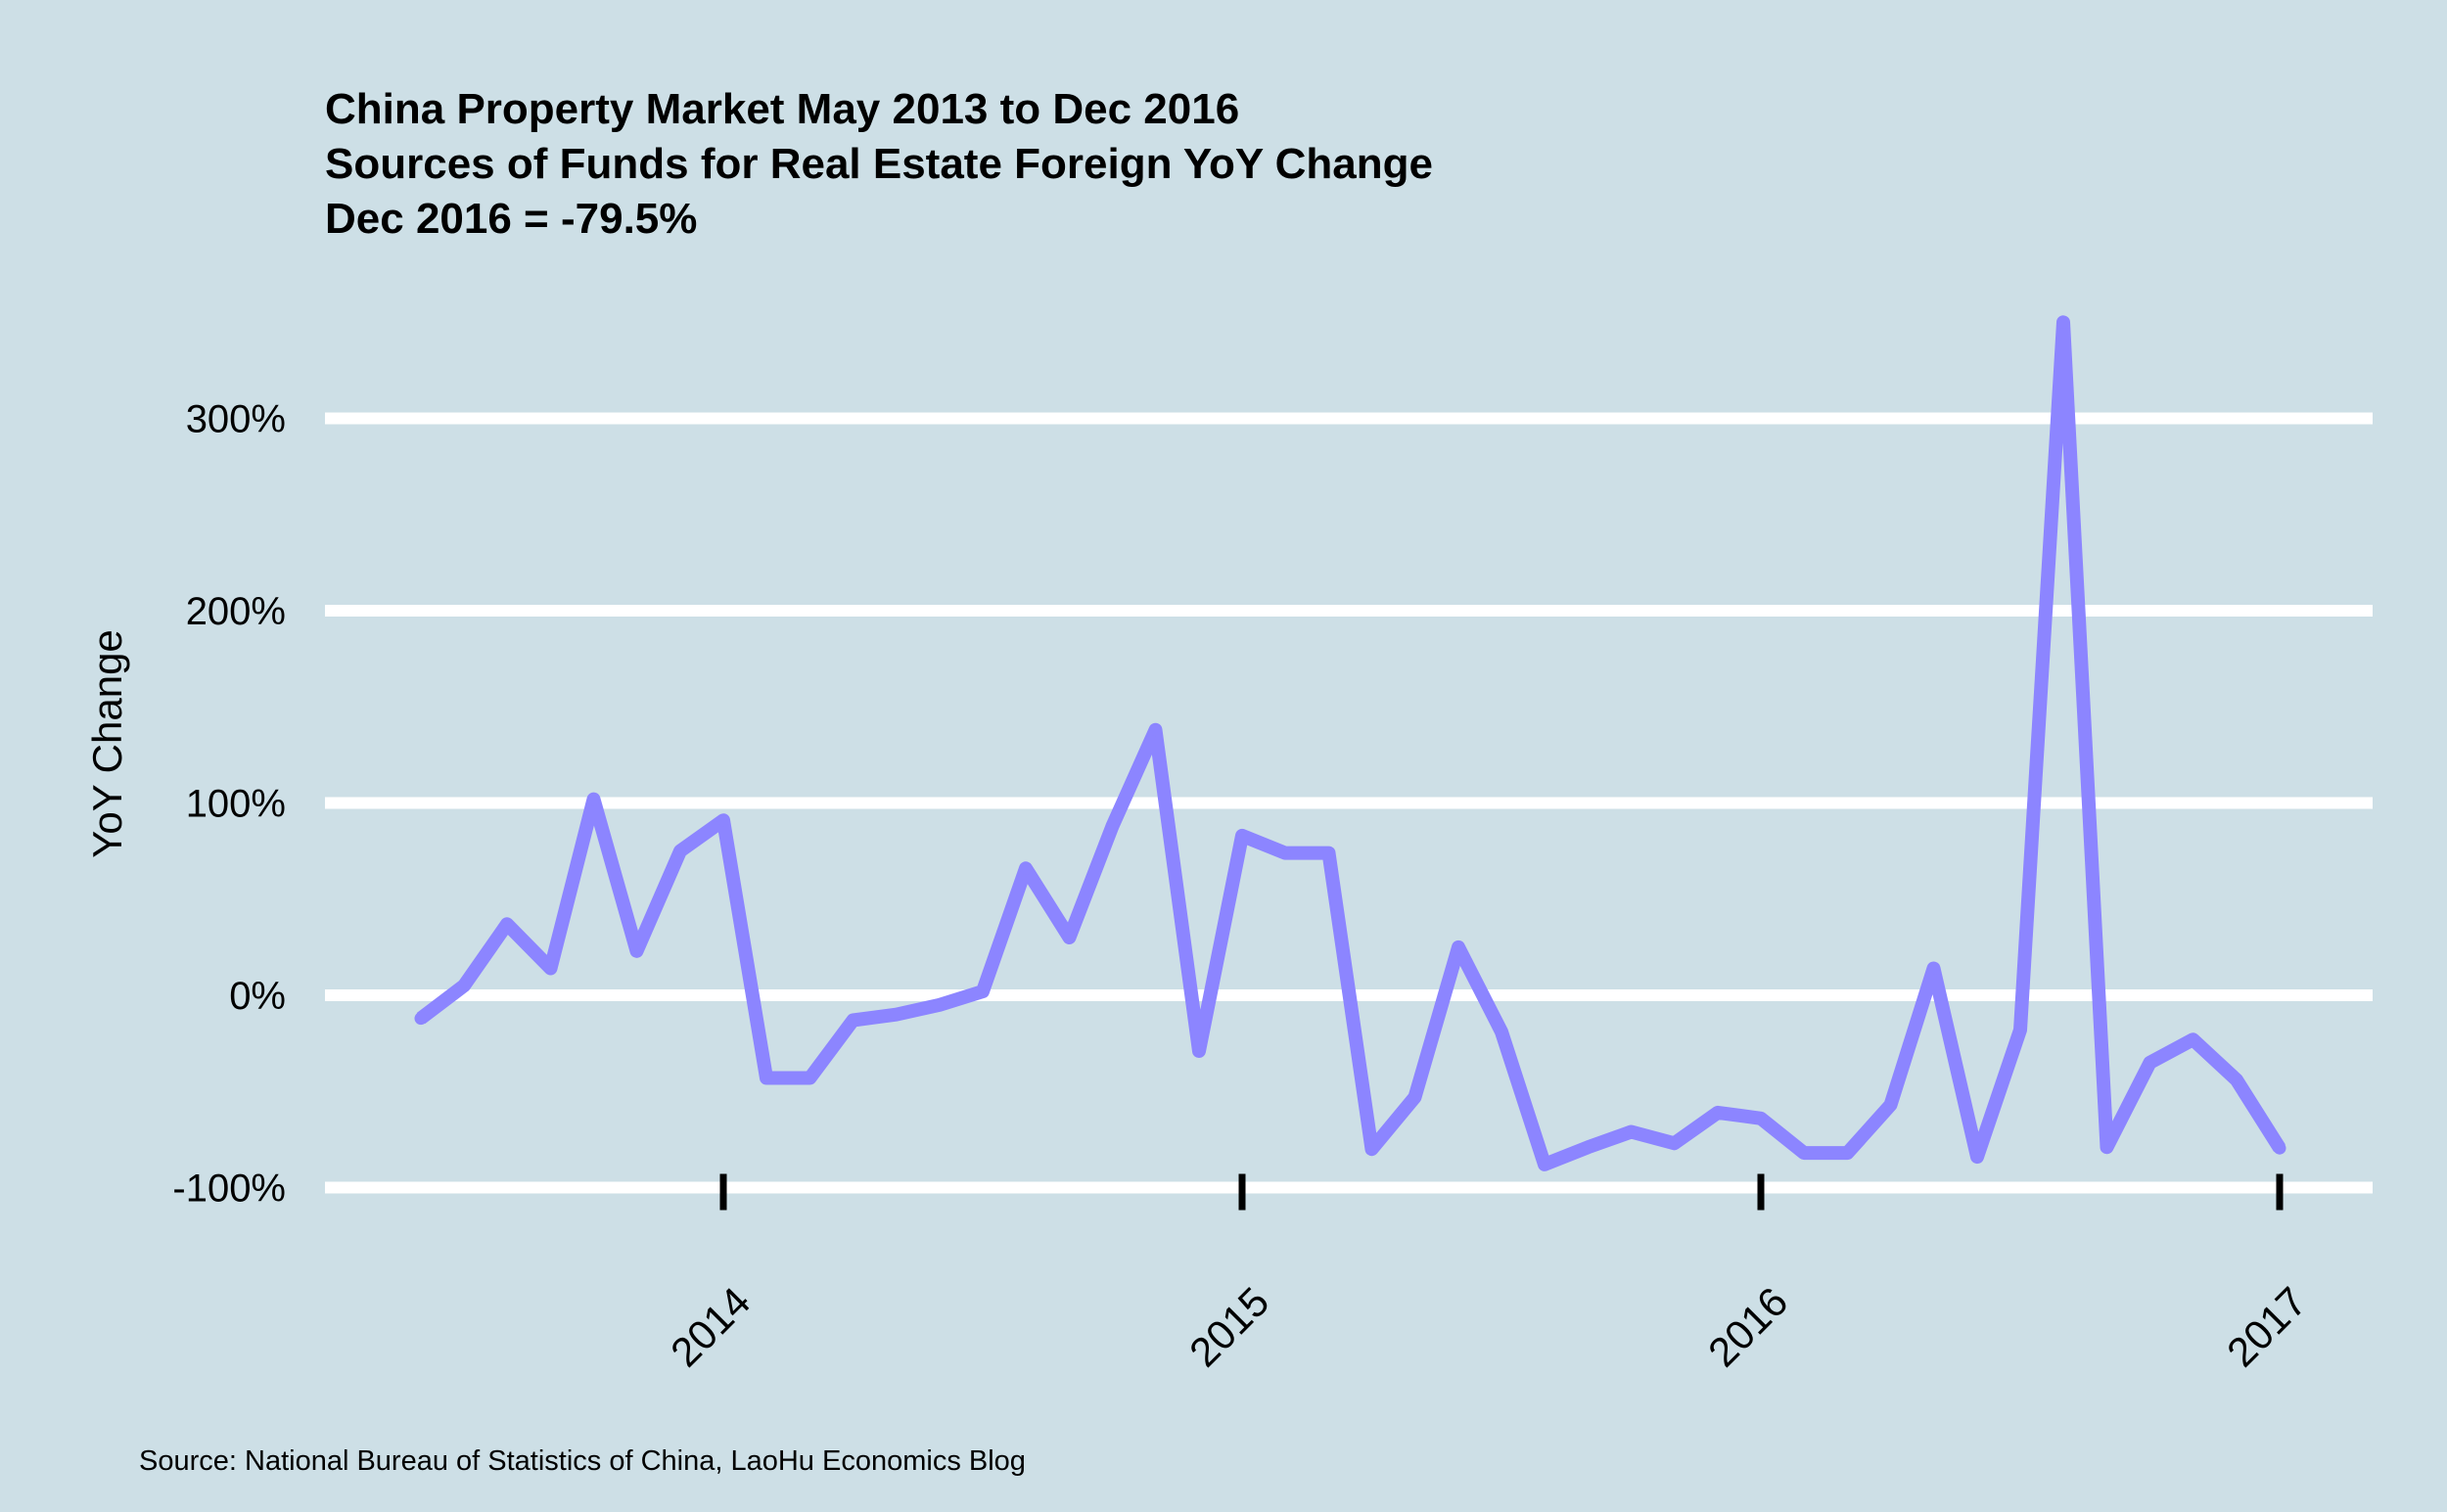 The width and height of the screenshot is (2447, 1512). What do you see at coordinates (236, 419) in the screenshot?
I see `y-tick-label: 300%` at bounding box center [236, 419].